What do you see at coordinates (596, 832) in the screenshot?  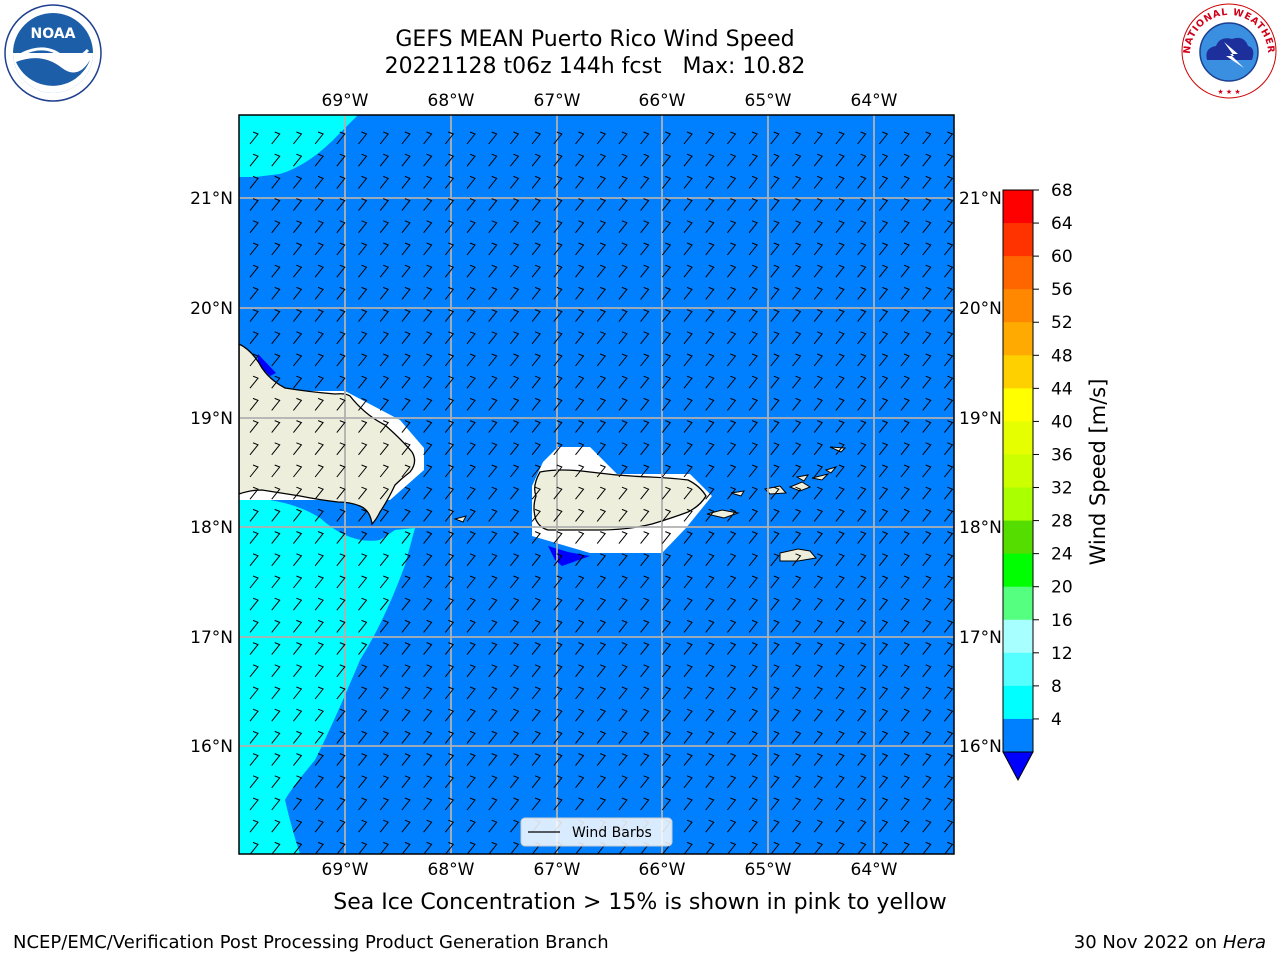 I see `map-legend: Wind Barbs` at bounding box center [596, 832].